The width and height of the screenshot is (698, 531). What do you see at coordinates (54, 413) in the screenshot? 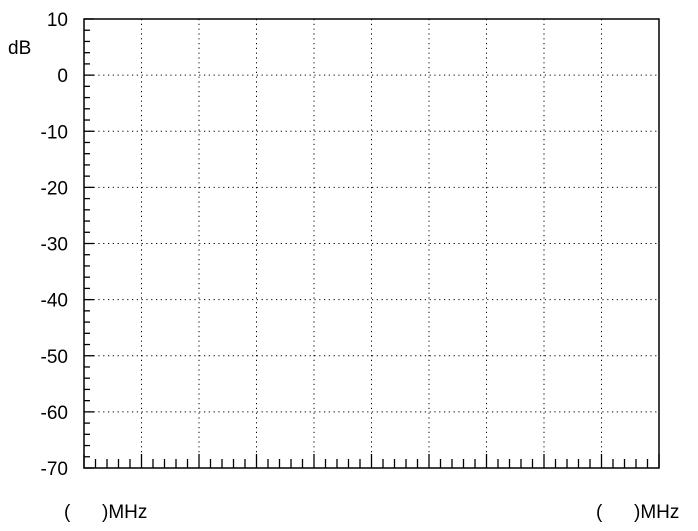
I see `y-tick-label: -60` at bounding box center [54, 413].